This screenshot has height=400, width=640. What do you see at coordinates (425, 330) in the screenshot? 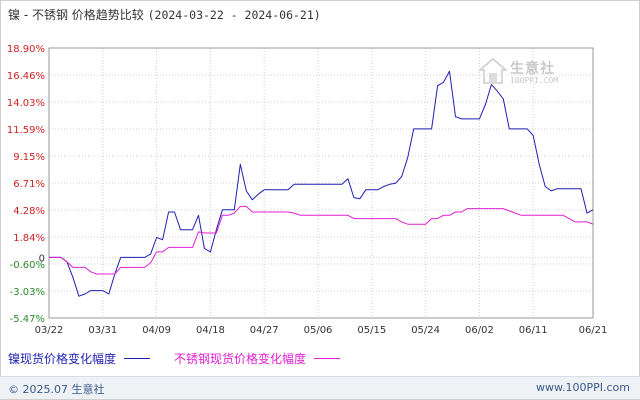
I see `x-tick-label: 05/24` at bounding box center [425, 330].